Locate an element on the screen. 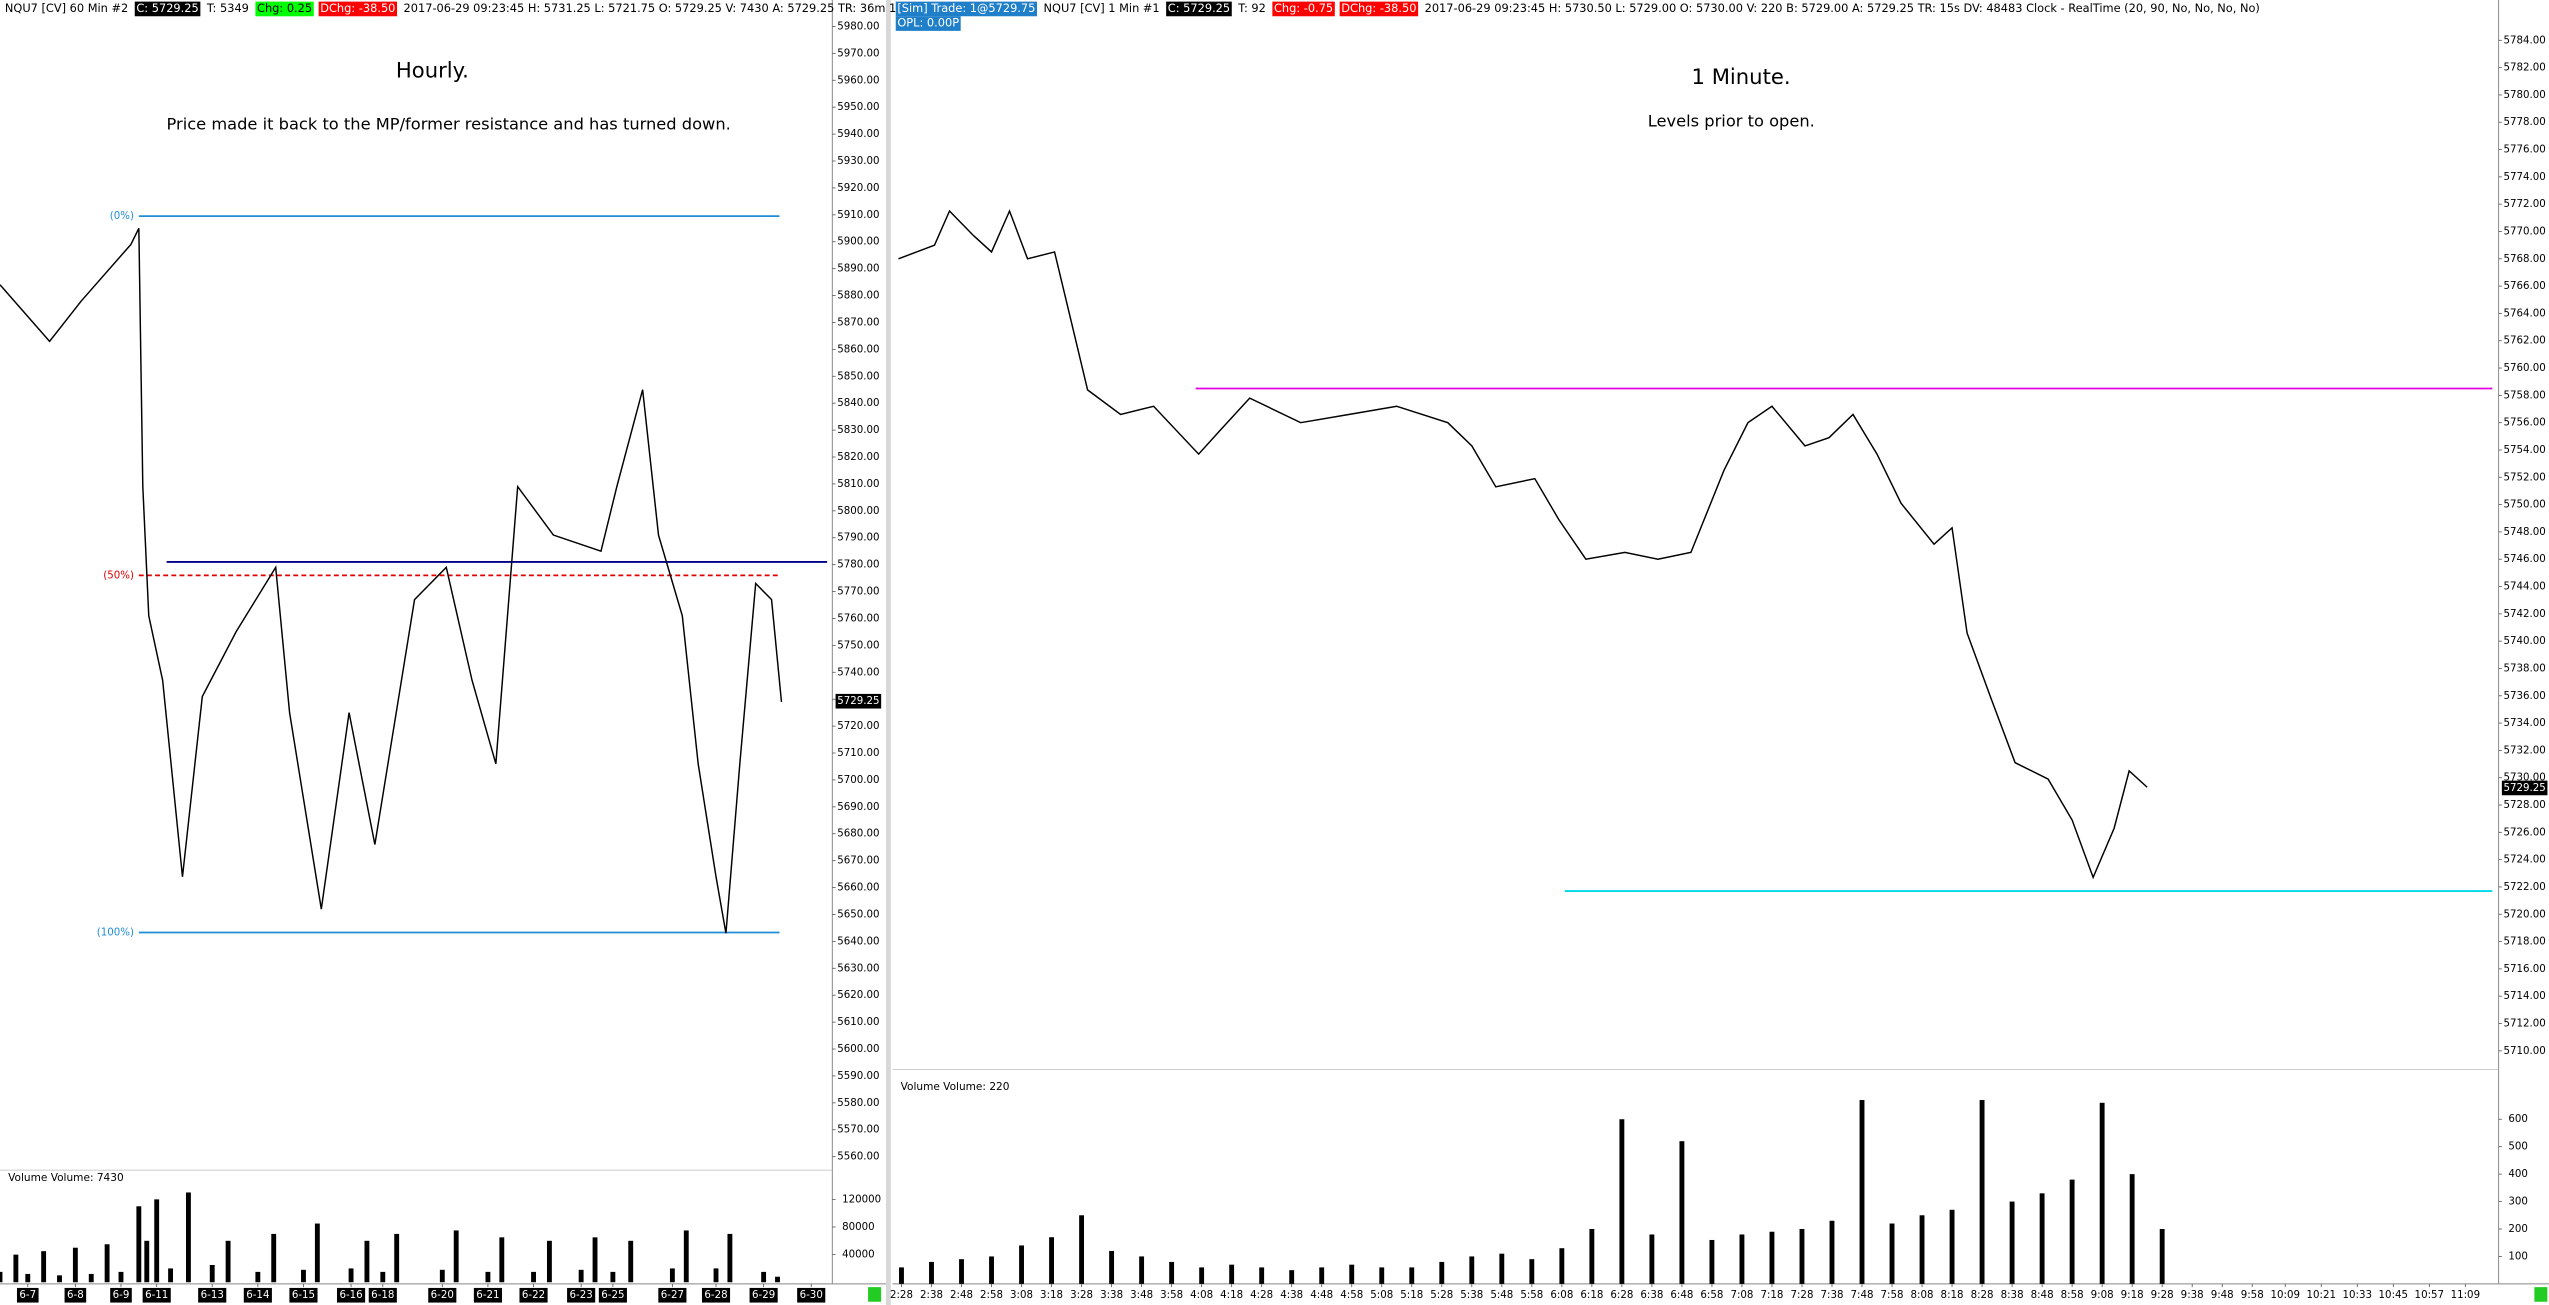  x-tick-label: 7:48 is located at coordinates (1862, 1295).